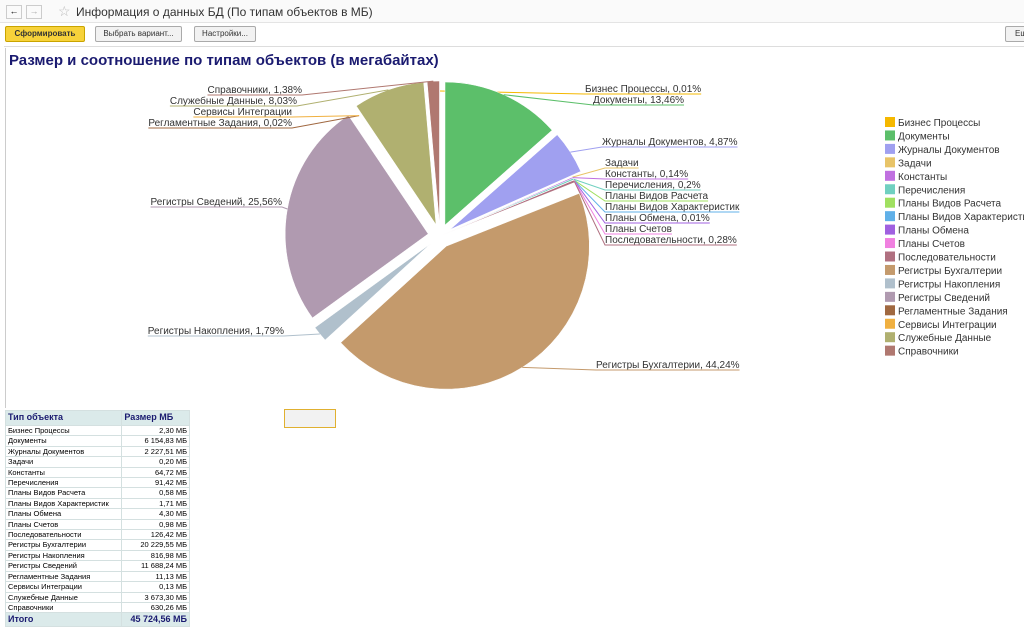 The image size is (1024, 639). I want to click on table-cell: Служебные Данные, so click(63, 597).